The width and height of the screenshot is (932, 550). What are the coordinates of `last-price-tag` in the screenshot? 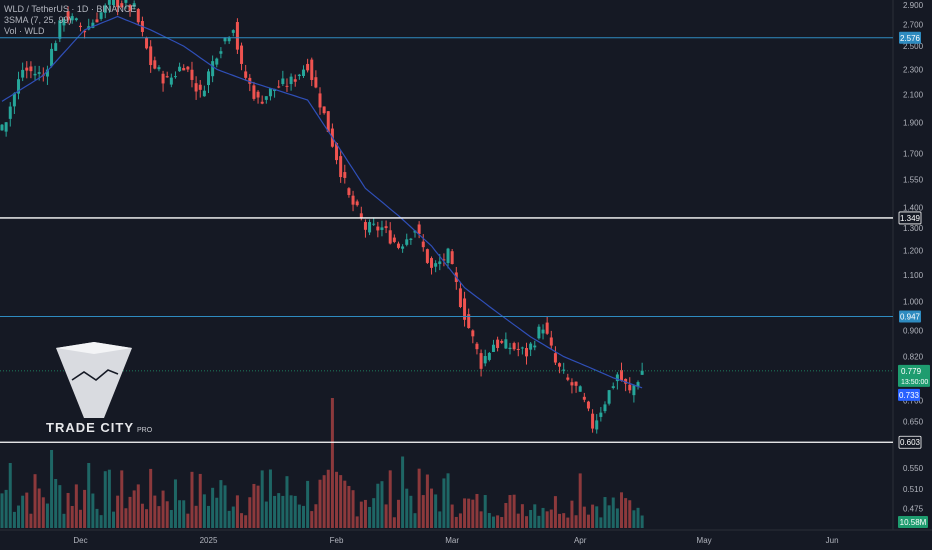 It's located at (914, 375).